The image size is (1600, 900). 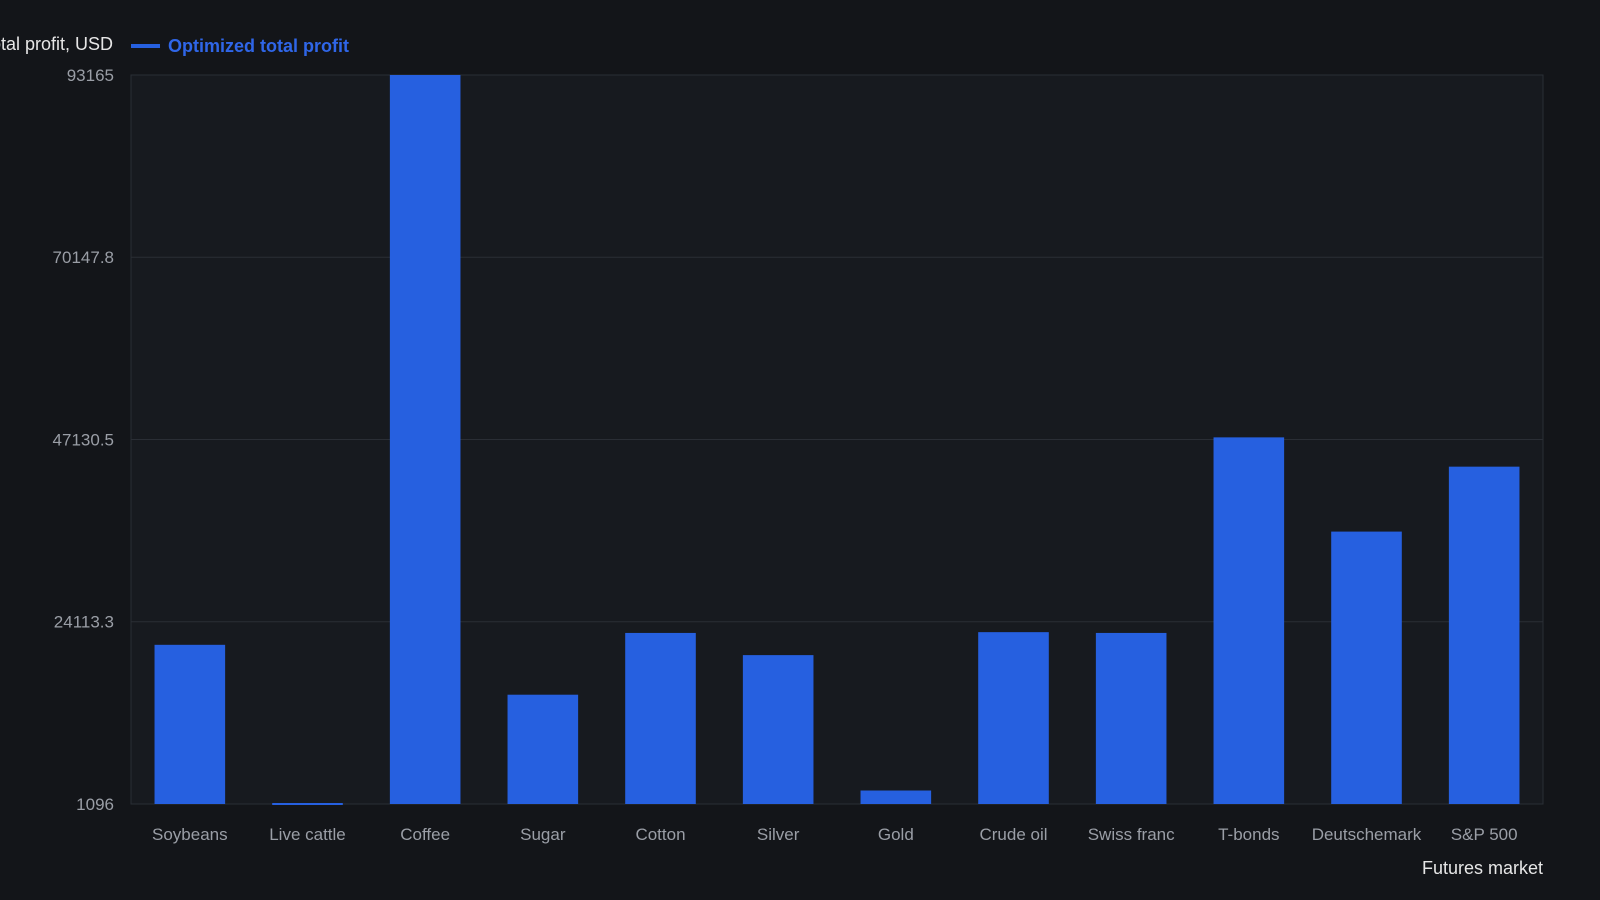 What do you see at coordinates (95, 804) in the screenshot?
I see `y-tick-label: 1096` at bounding box center [95, 804].